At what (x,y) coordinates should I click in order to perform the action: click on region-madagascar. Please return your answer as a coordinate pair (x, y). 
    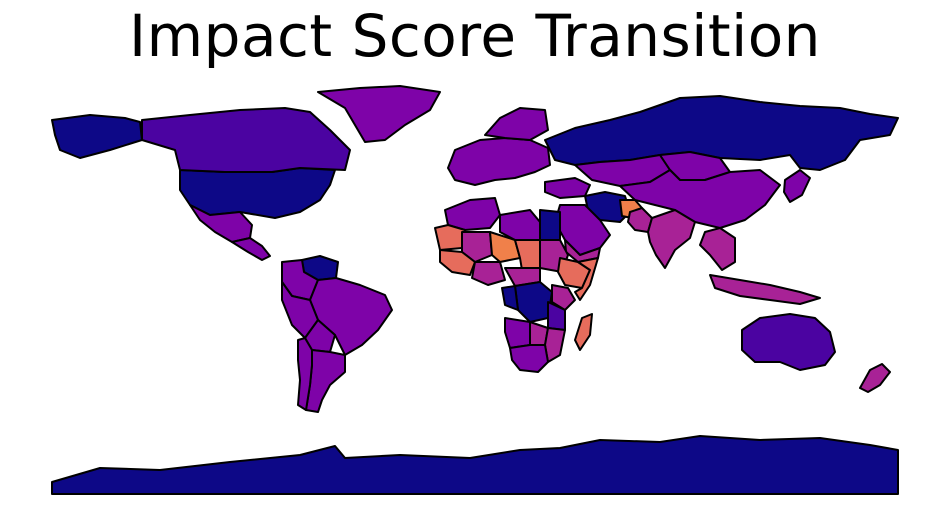
    Looking at the image, I should click on (583, 332).